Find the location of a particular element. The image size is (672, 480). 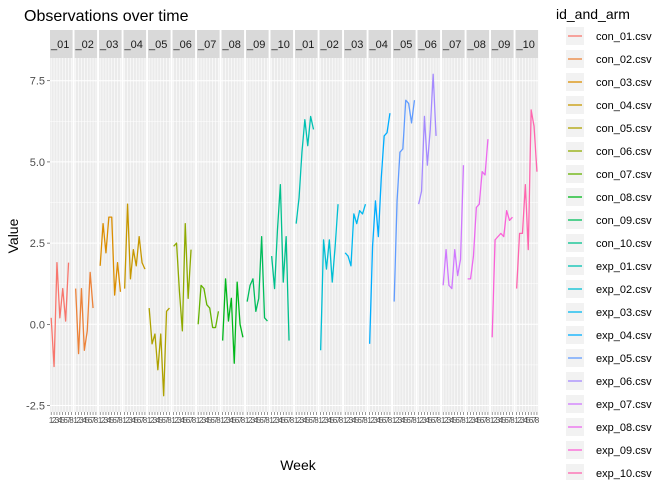

y-axis-title: Value is located at coordinates (13, 235).